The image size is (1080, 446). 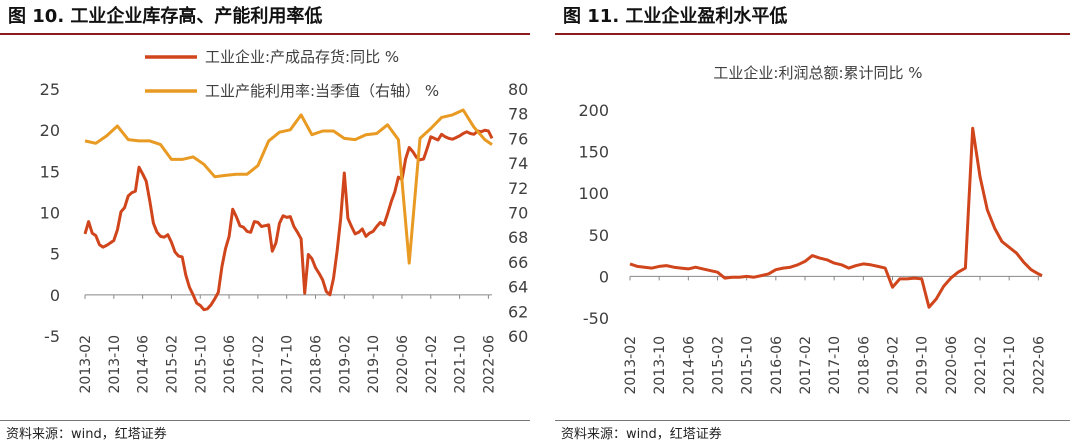 I want to click on y-left-tick-label: 100, so click(x=593, y=193).